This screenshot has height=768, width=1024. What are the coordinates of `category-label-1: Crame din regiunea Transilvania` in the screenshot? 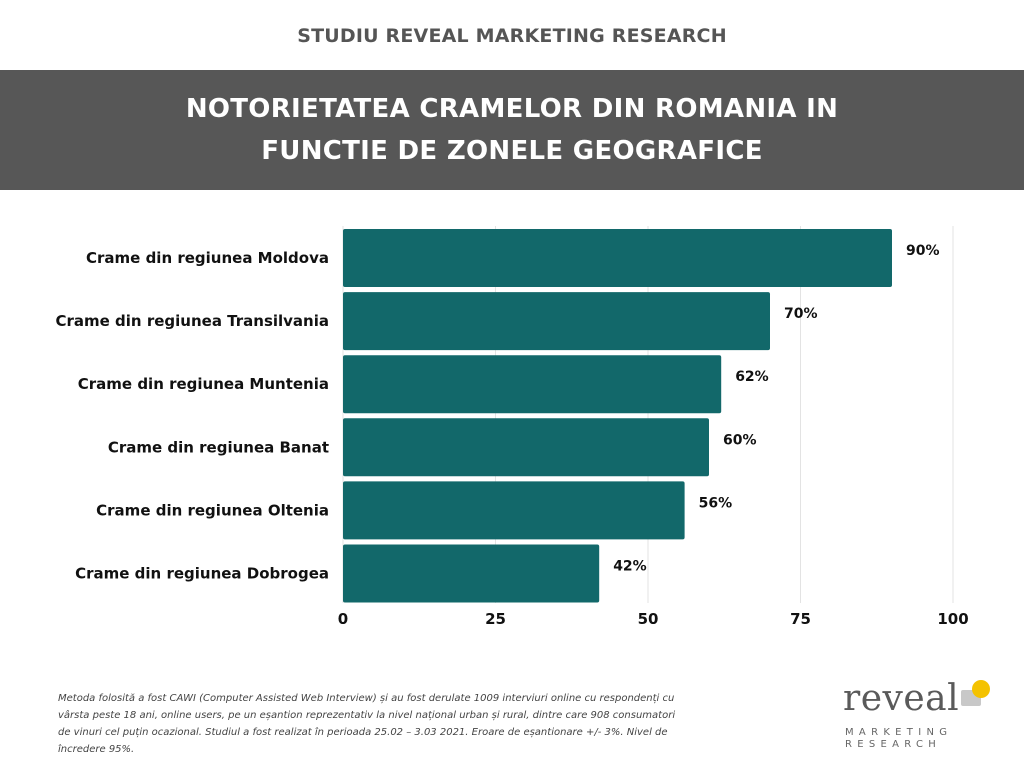 It's located at (193, 321).